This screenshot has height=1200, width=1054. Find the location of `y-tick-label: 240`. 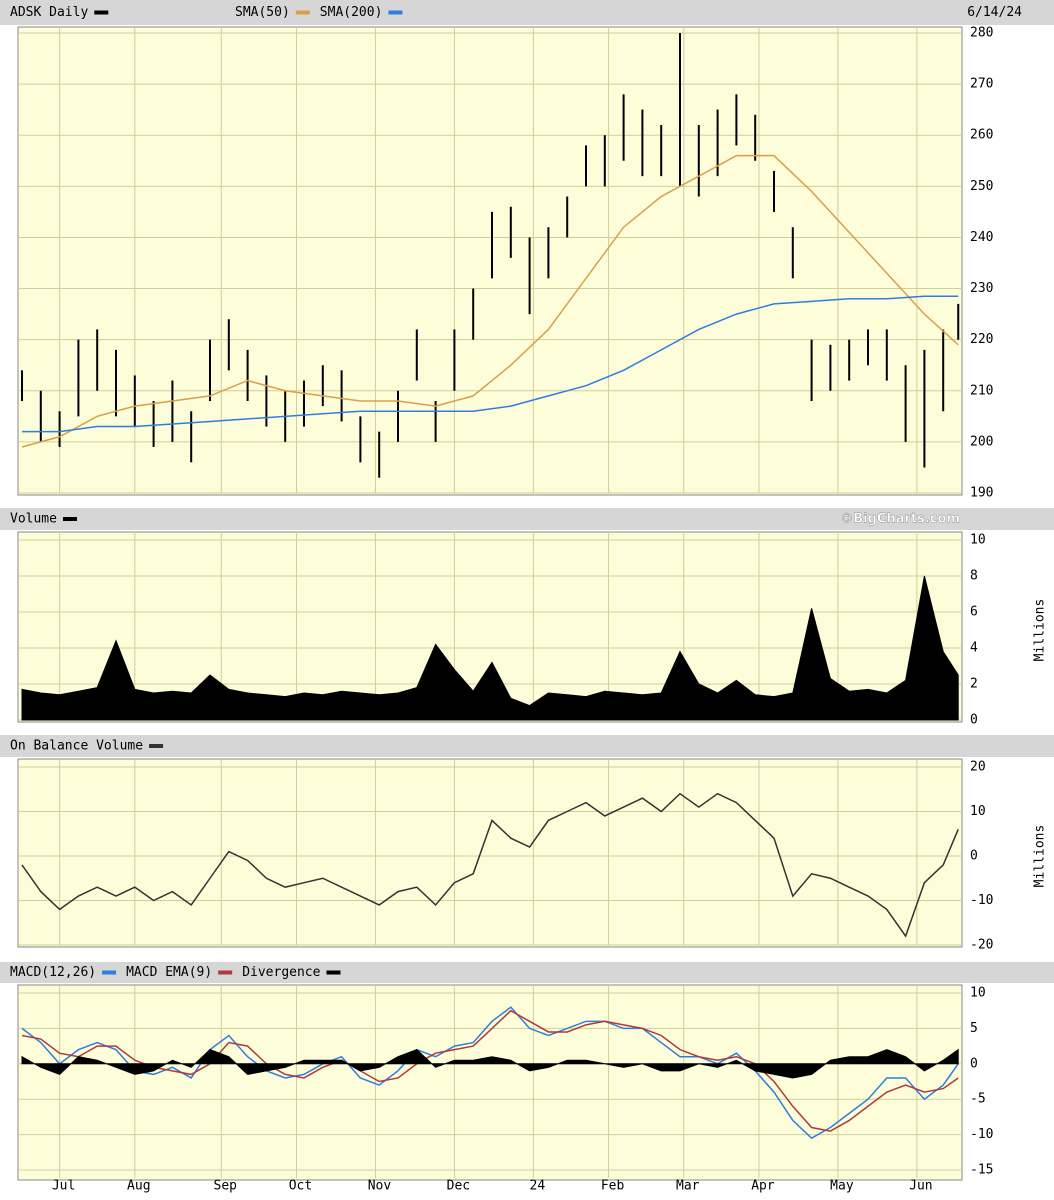

y-tick-label: 240 is located at coordinates (981, 237).